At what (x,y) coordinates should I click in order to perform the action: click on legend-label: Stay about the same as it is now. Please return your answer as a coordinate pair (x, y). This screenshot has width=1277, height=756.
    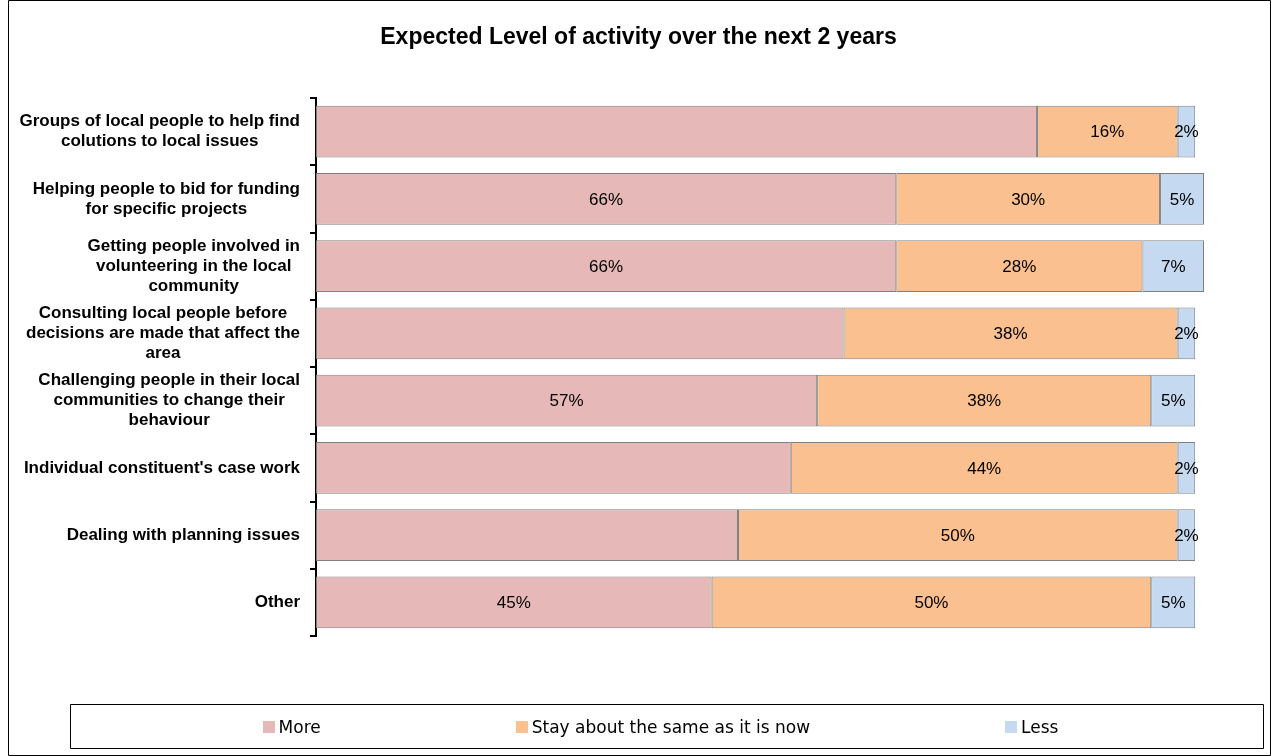
    Looking at the image, I should click on (671, 727).